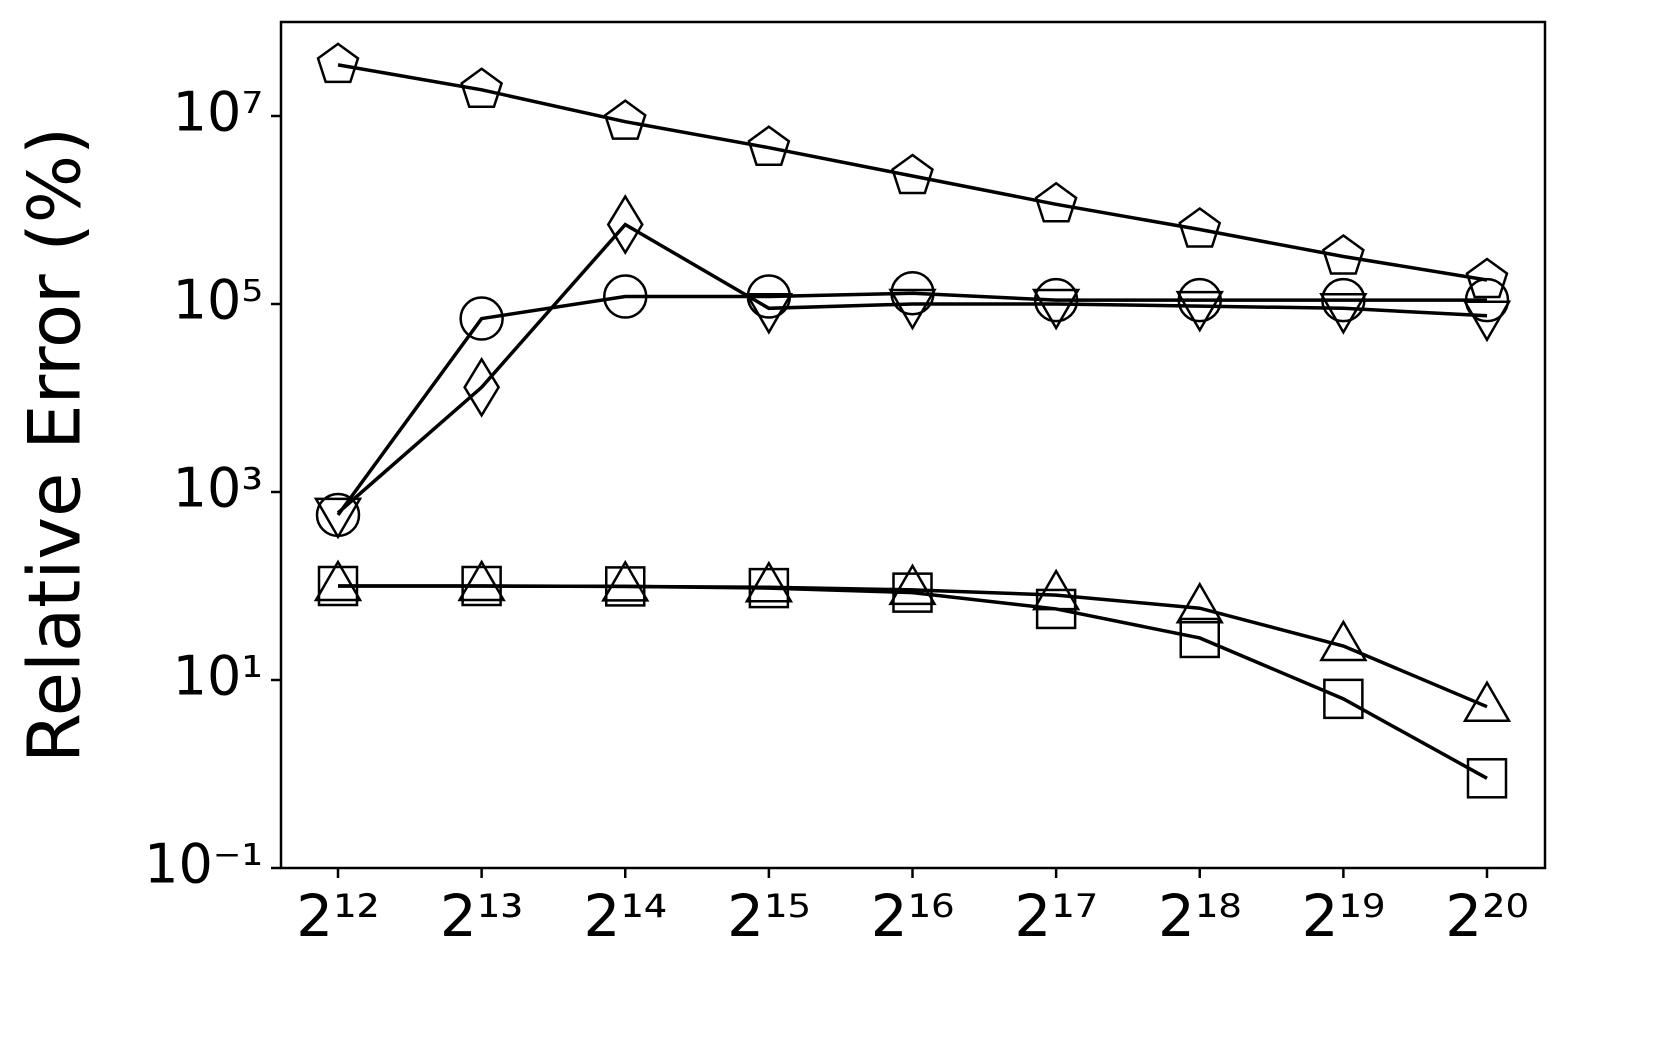 The image size is (1660, 1037). I want to click on x-tick-label: 2¹³, so click(481, 916).